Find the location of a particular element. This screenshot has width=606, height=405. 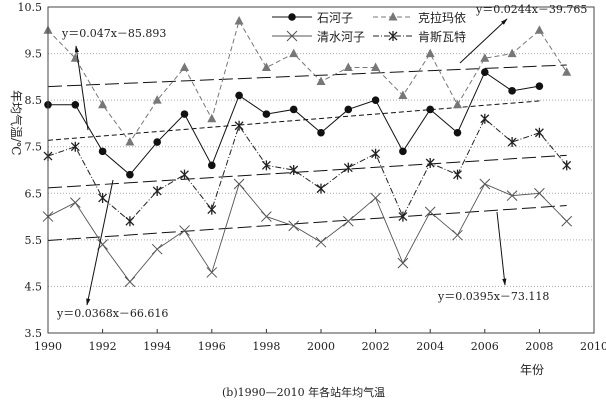

x-axis-label: 年份 is located at coordinates (532, 370).